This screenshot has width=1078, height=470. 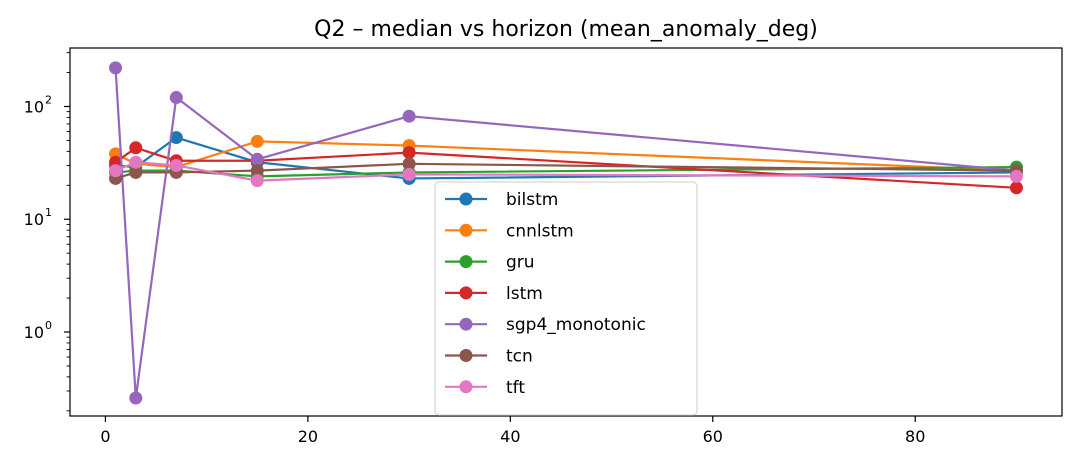 What do you see at coordinates (540, 231) in the screenshot?
I see `legend-label: cnnlstm` at bounding box center [540, 231].